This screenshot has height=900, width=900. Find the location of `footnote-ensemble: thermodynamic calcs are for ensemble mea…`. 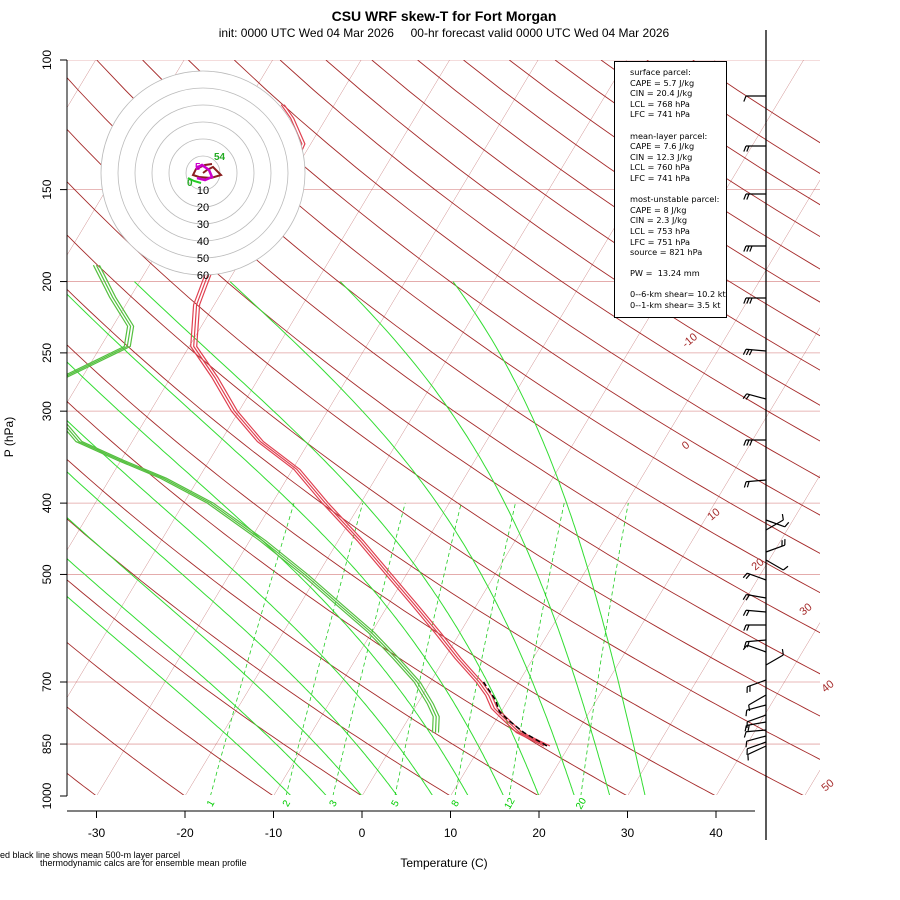

footnote-ensemble: thermodynamic calcs are for ensemble mea… is located at coordinates (143, 863).